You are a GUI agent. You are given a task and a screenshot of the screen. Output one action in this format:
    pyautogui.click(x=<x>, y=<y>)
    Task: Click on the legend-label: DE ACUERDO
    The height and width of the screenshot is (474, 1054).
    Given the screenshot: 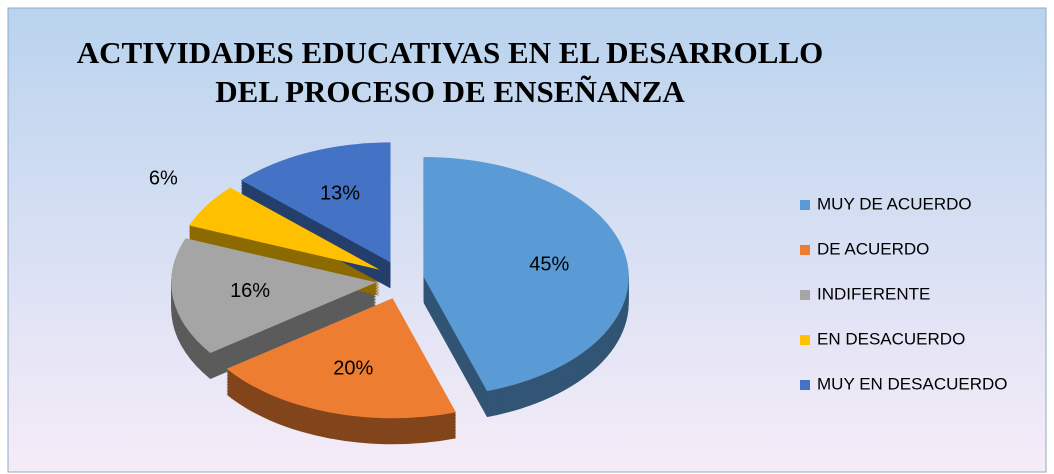 What is the action you would take?
    pyautogui.click(x=873, y=248)
    